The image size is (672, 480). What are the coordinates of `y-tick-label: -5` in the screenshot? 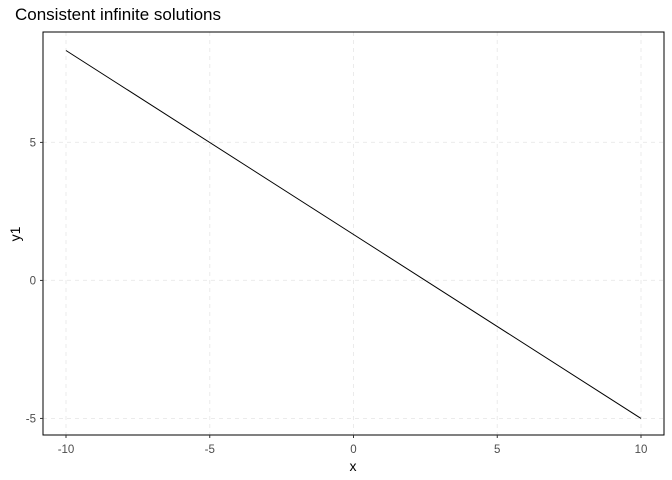 It's located at (31, 419).